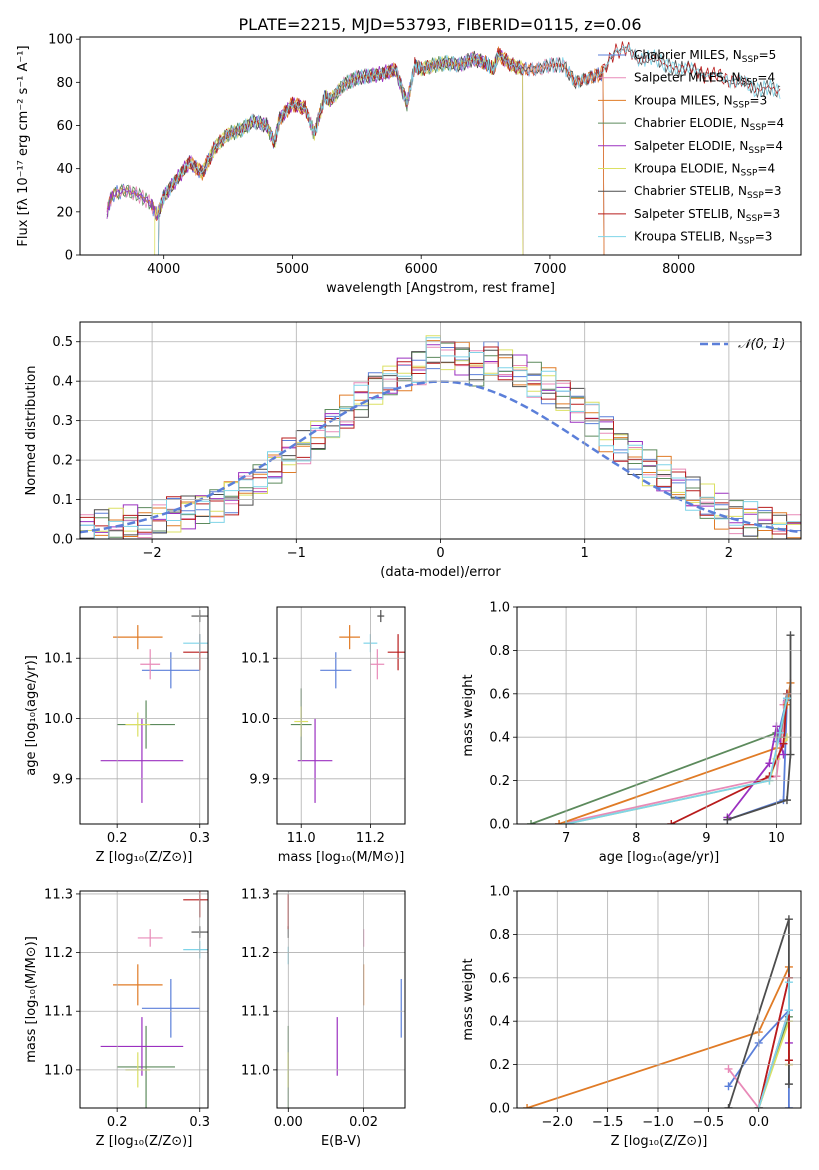  I want to click on chart-age-vs-mass: 11.0 11.2 9.9 10.0 10.1 mass [log₁₀(M/M⊙)], so click(323, 735).